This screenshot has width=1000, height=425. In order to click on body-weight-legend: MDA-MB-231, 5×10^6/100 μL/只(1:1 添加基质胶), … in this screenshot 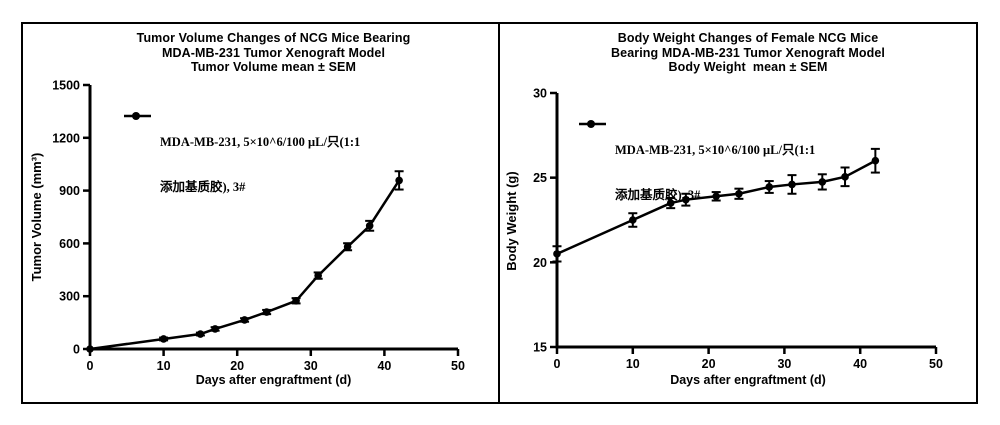, I will do `click(696, 173)`.